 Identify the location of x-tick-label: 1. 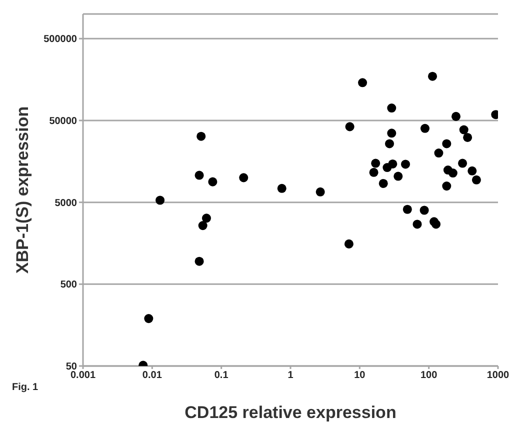
(291, 376).